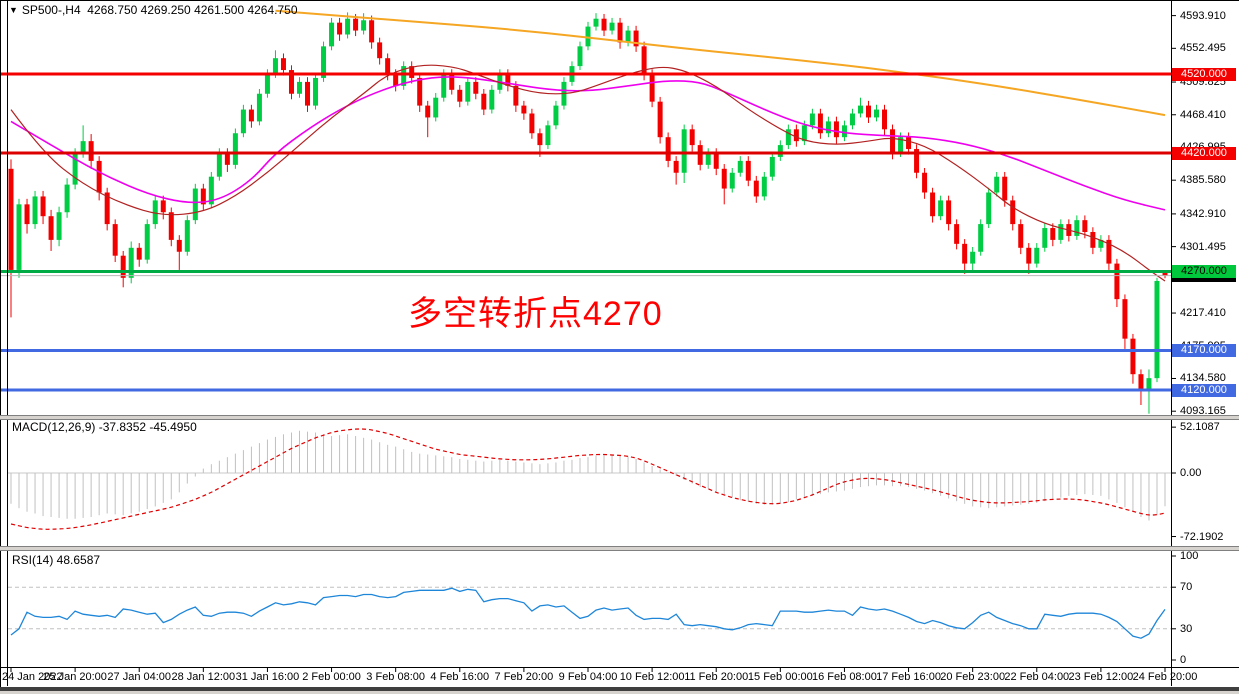 The height and width of the screenshot is (694, 1239). What do you see at coordinates (780, 677) in the screenshot?
I see `time-axis-label: 15 Feb 00:00` at bounding box center [780, 677].